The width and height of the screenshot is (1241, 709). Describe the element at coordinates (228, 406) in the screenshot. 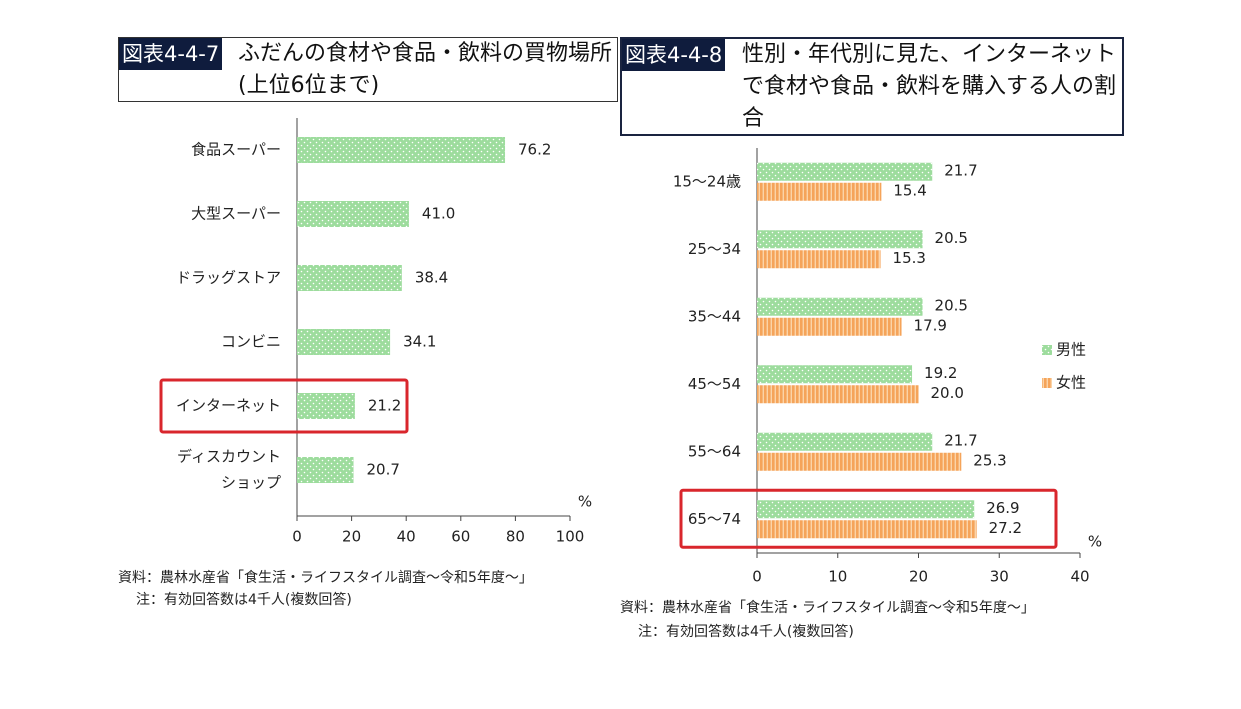

I see `chart1-category-label: インターネット` at that location.